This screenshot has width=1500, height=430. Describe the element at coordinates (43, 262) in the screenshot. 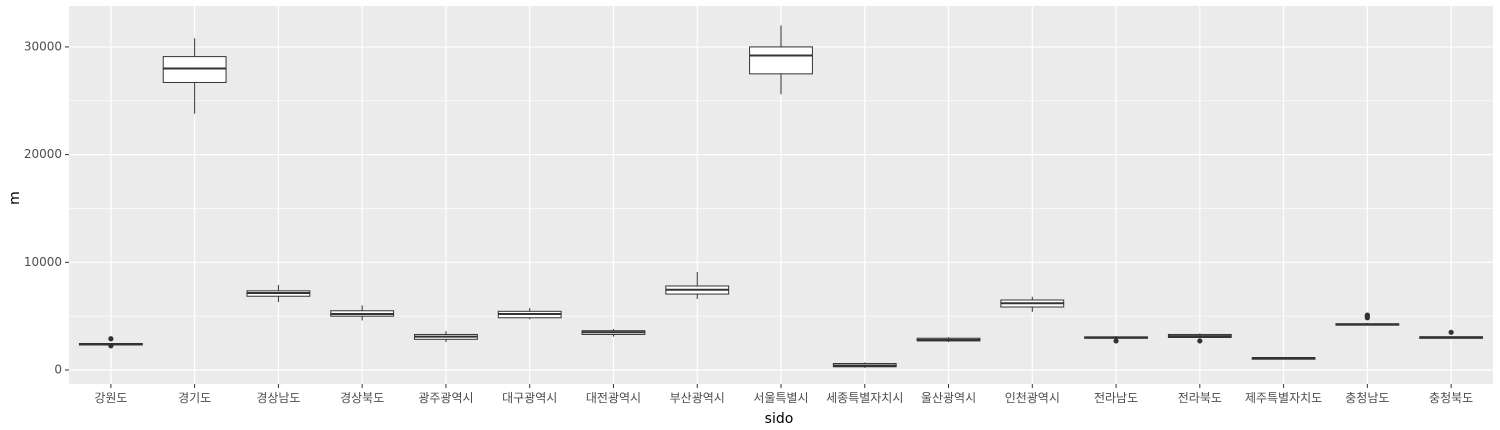

I see `y-tick-label: 10000` at that location.